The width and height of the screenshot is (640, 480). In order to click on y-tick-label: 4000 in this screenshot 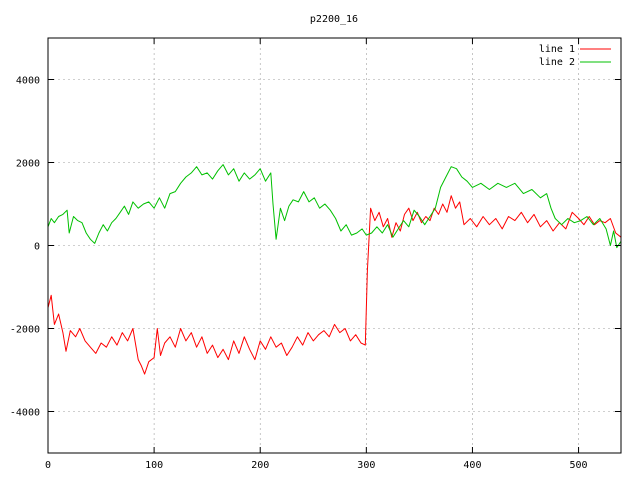, I will do `click(28, 81)`.